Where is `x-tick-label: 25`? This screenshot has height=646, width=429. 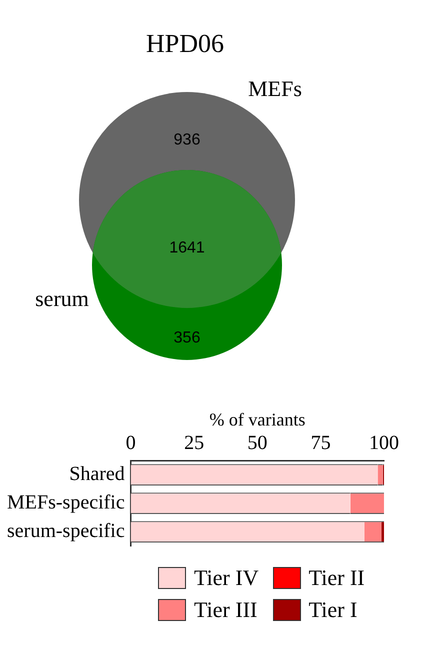 x-tick-label: 25 is located at coordinates (194, 443).